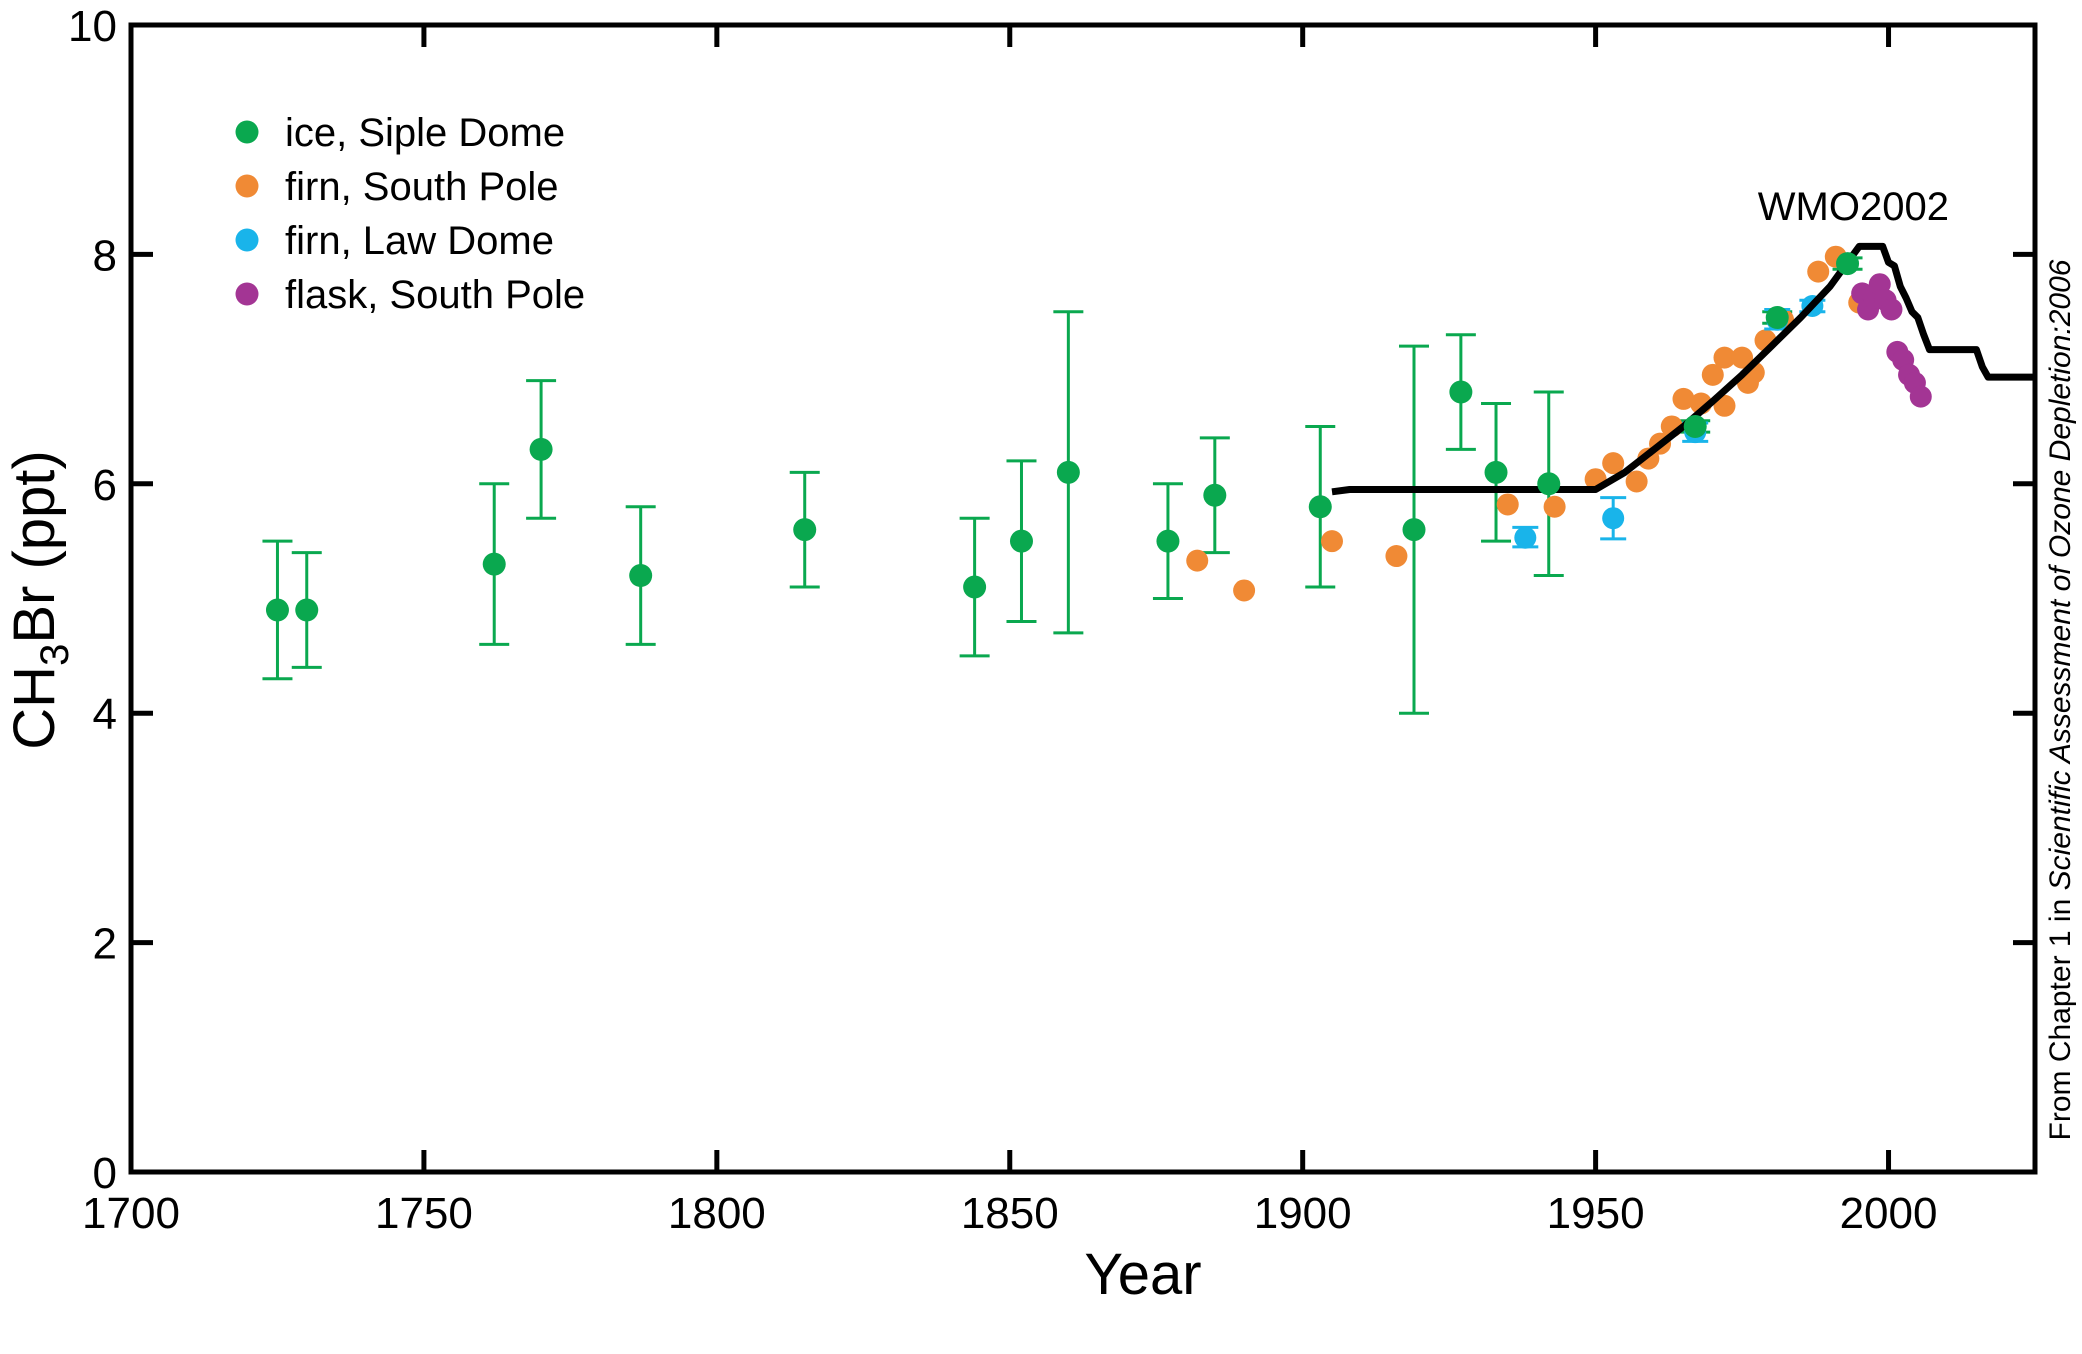  What do you see at coordinates (34, 546) in the screenshot?
I see `y-axis-title-rest: Br (ppt)` at bounding box center [34, 546].